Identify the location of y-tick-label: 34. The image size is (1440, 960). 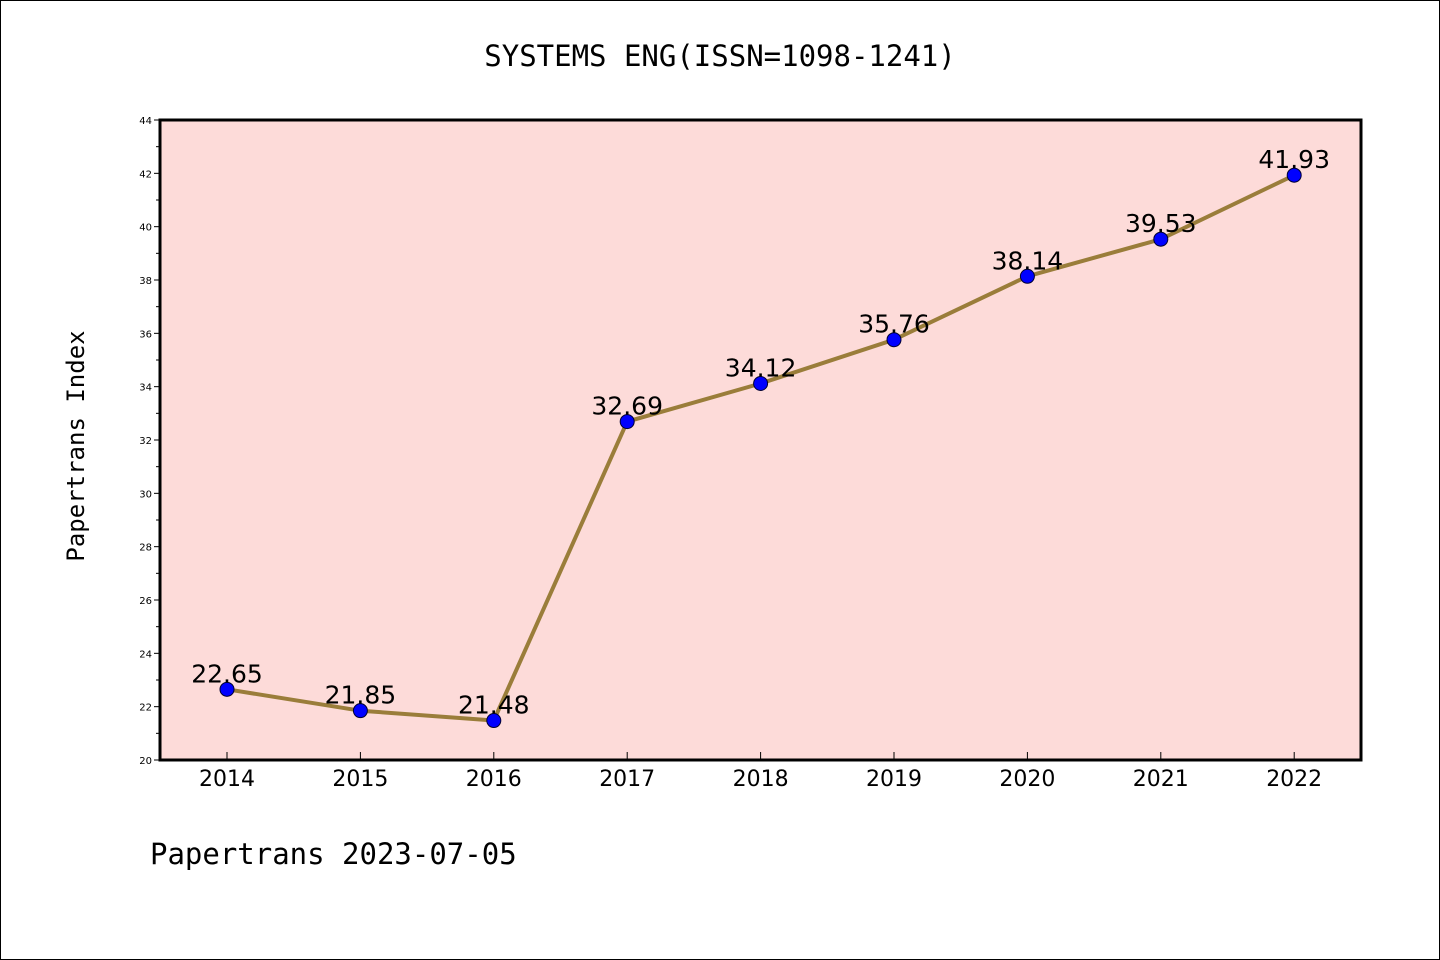
(145, 388).